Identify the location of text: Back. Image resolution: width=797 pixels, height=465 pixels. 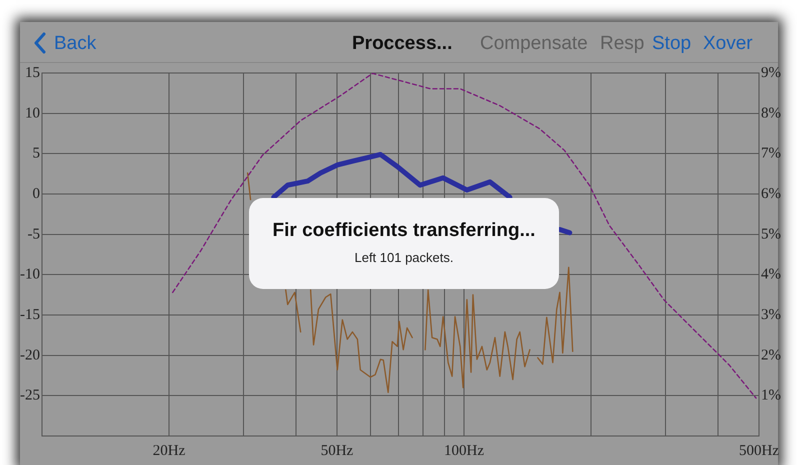
(75, 44).